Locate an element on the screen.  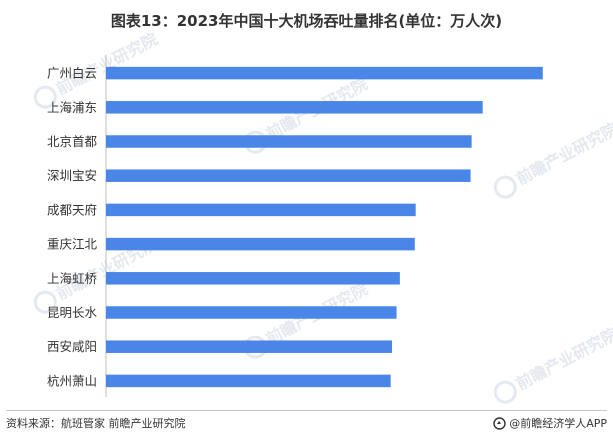
source-note: 资料来源：航班管家 前瞻产业研究院 is located at coordinates (96, 423).